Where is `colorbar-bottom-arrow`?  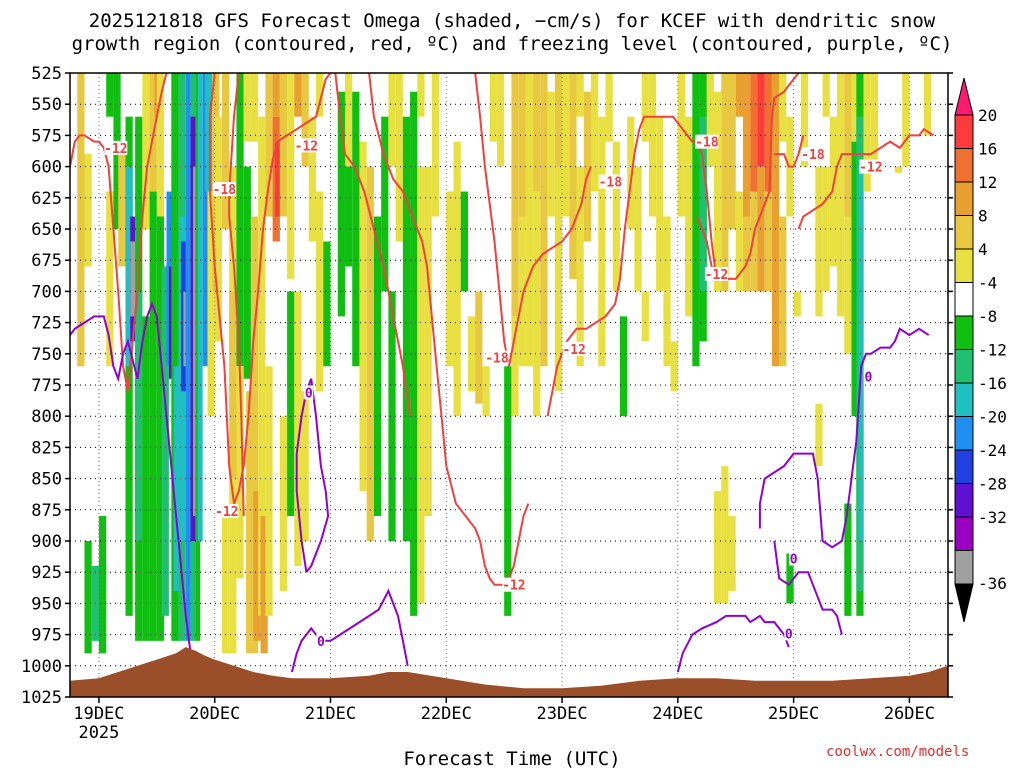
colorbar-bottom-arrow is located at coordinates (964, 603).